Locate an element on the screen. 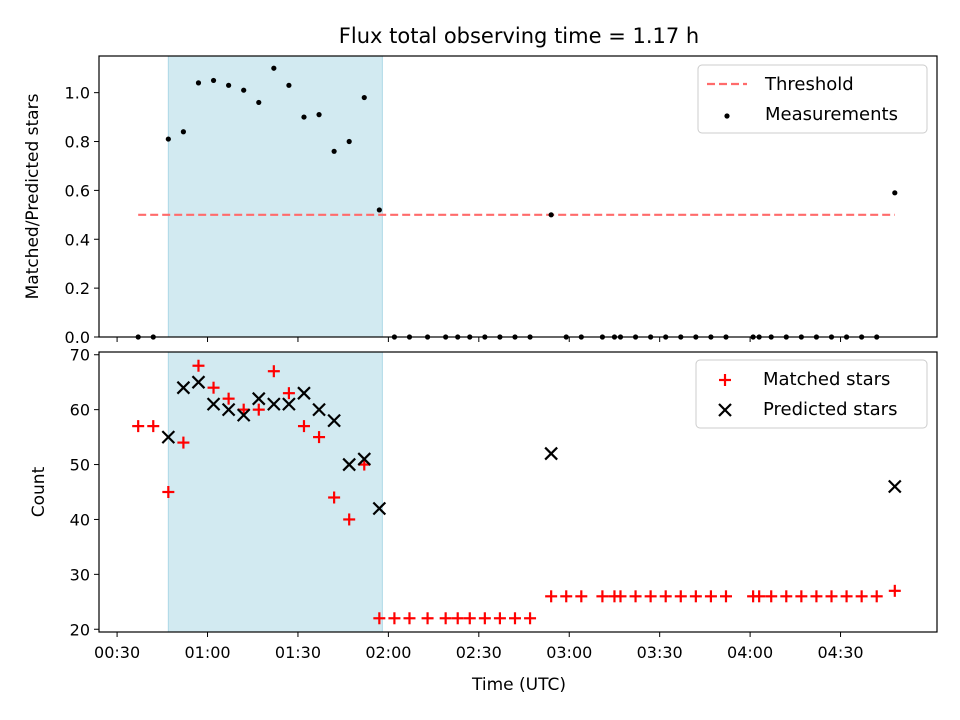 The height and width of the screenshot is (720, 960). top-legend-box is located at coordinates (812, 99).